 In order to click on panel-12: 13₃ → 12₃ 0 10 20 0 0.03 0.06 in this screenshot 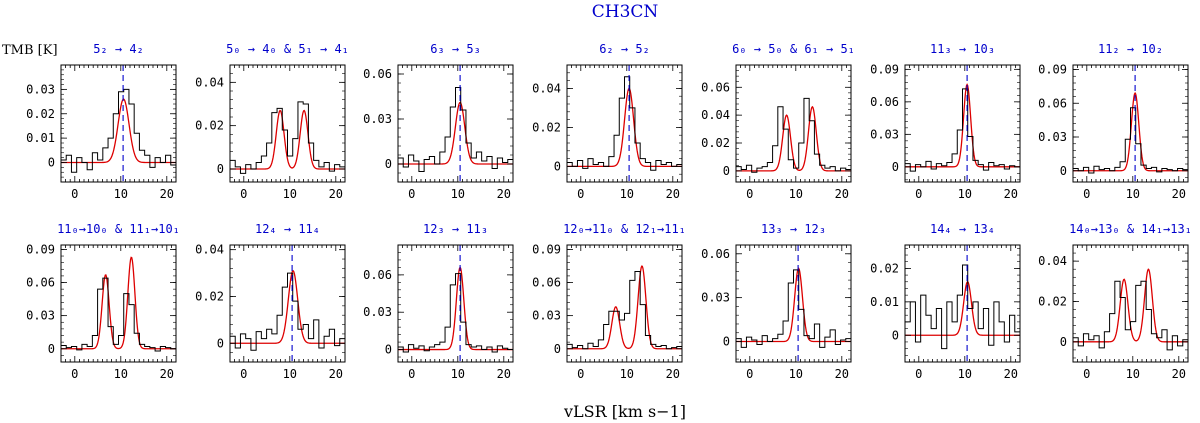, I will do `click(776, 301)`.